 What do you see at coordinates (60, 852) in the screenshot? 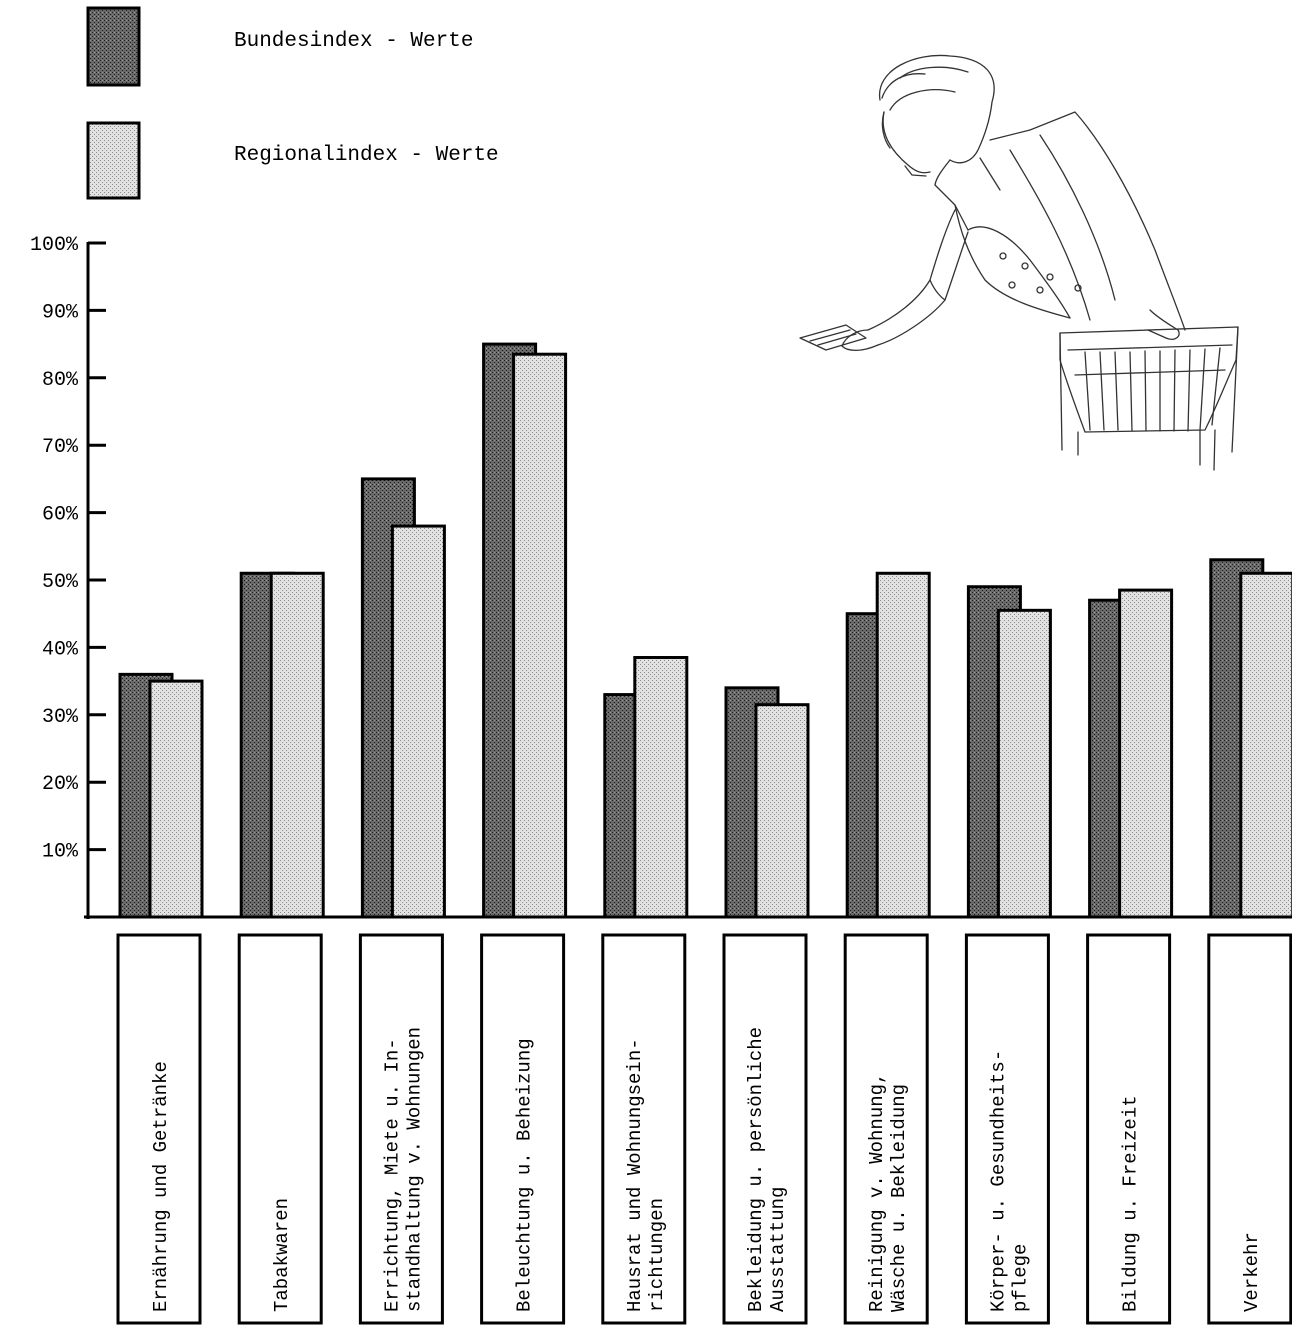
I see `y-tick-label: 10%` at bounding box center [60, 852].